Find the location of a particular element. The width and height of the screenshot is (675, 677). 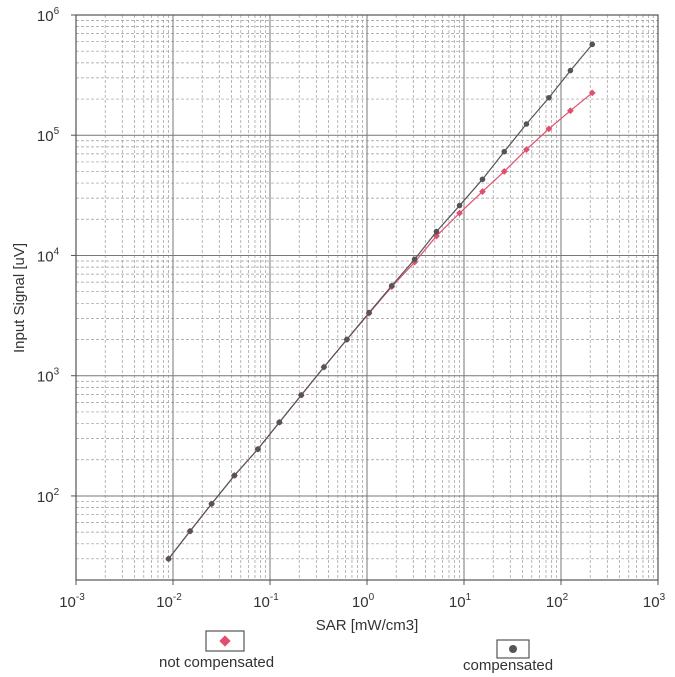

y-tick-label: 10⁵ is located at coordinates (48, 135).